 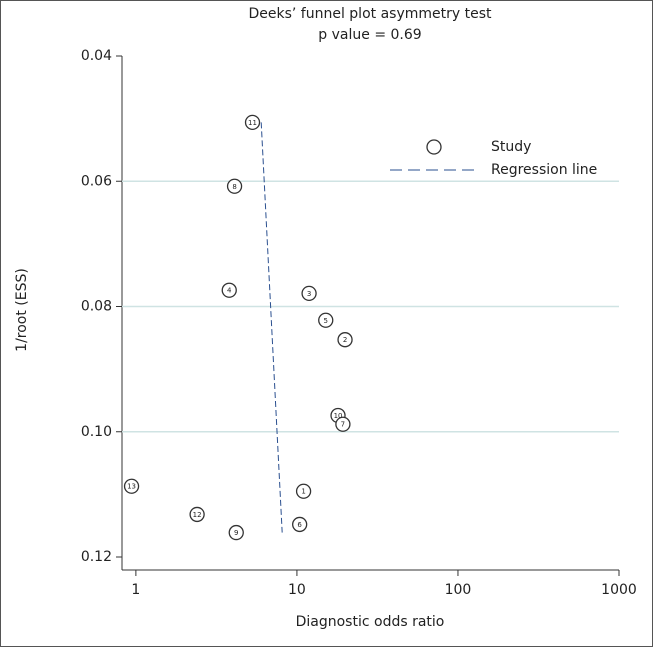 What do you see at coordinates (96, 56) in the screenshot?
I see `y-tick-label: 0.04` at bounding box center [96, 56].